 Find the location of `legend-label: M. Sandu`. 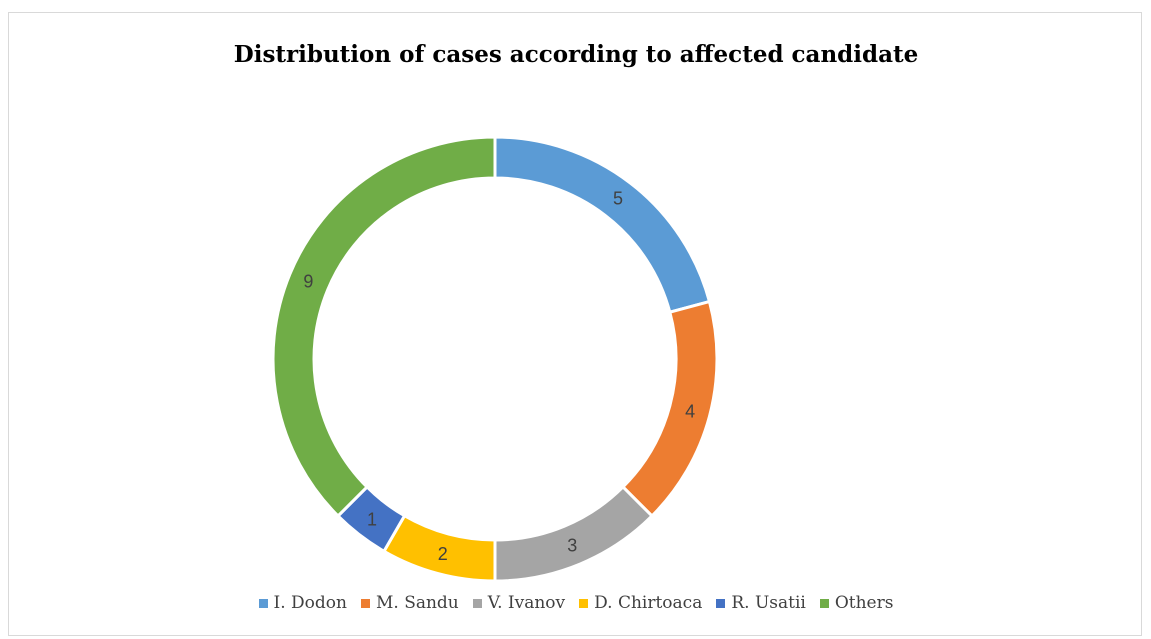

legend-label: M. Sandu is located at coordinates (417, 603).